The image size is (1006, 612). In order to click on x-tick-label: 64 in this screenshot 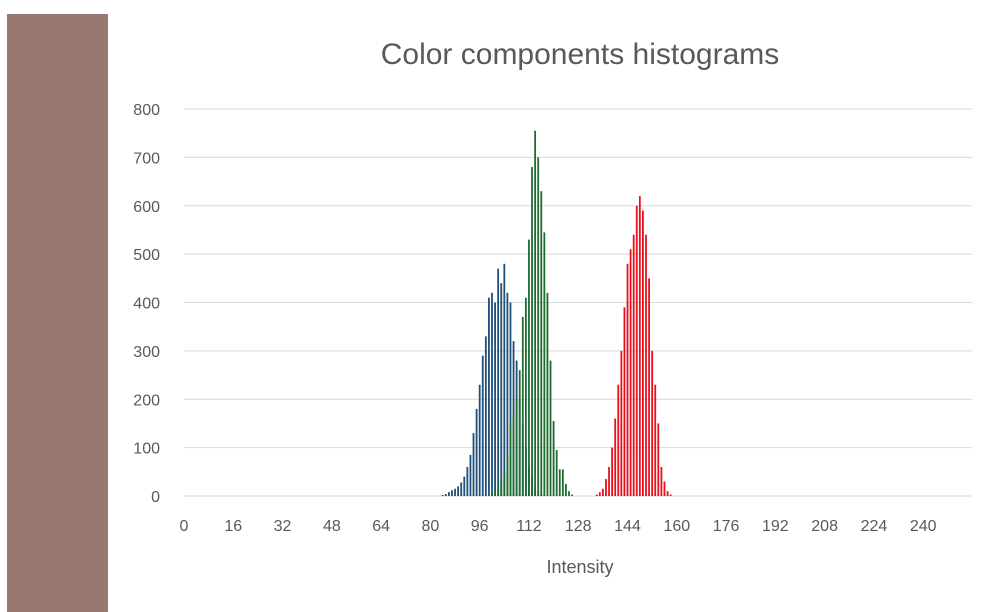, I will do `click(381, 526)`.